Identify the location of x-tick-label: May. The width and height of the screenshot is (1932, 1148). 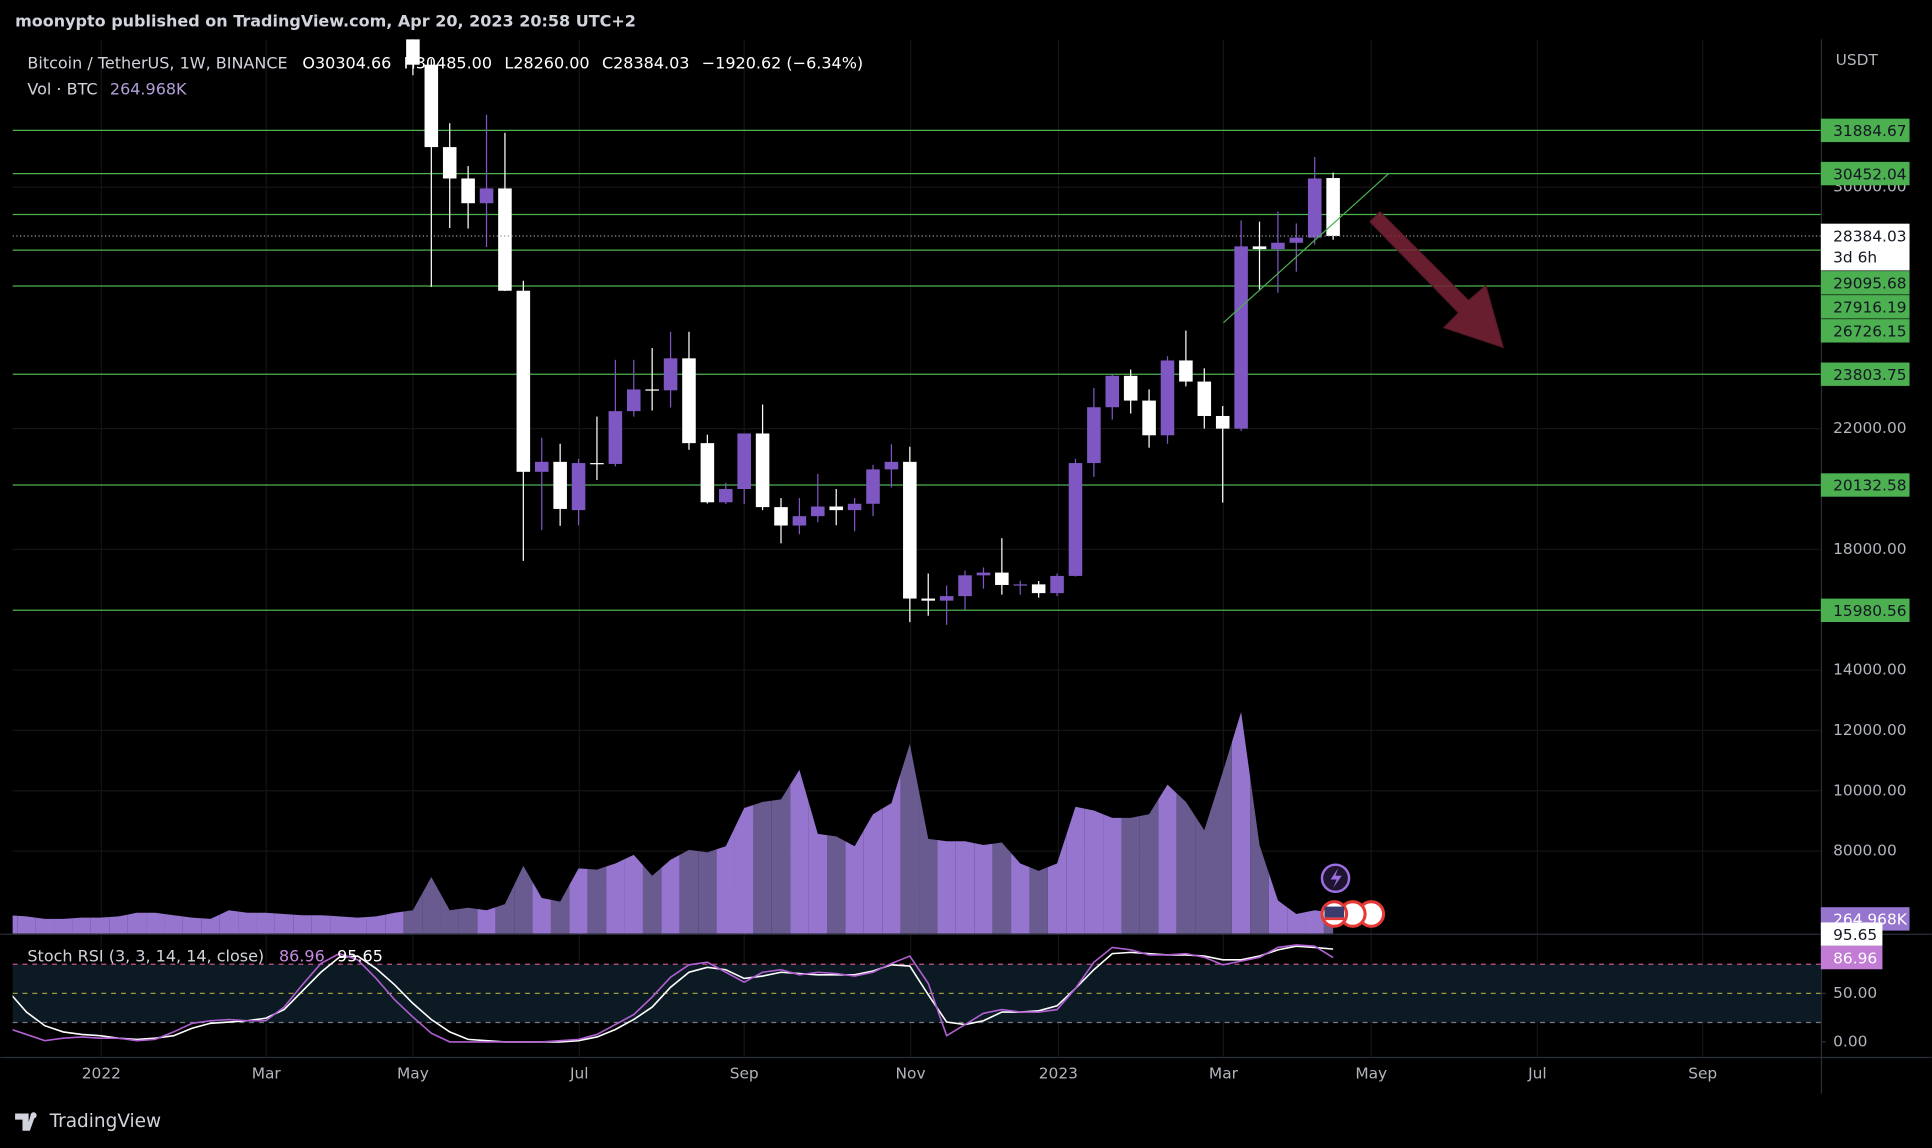
(1371, 1074).